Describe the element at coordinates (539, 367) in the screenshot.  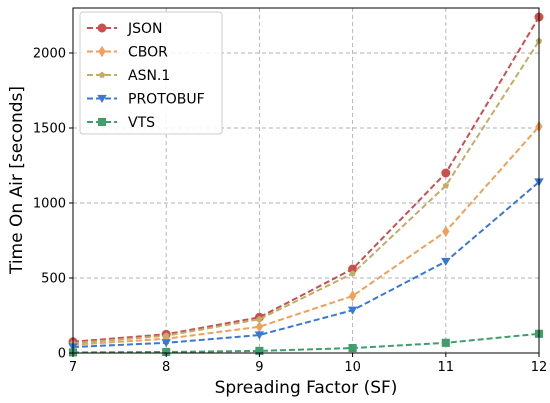
I see `x-tick-label: 12` at that location.